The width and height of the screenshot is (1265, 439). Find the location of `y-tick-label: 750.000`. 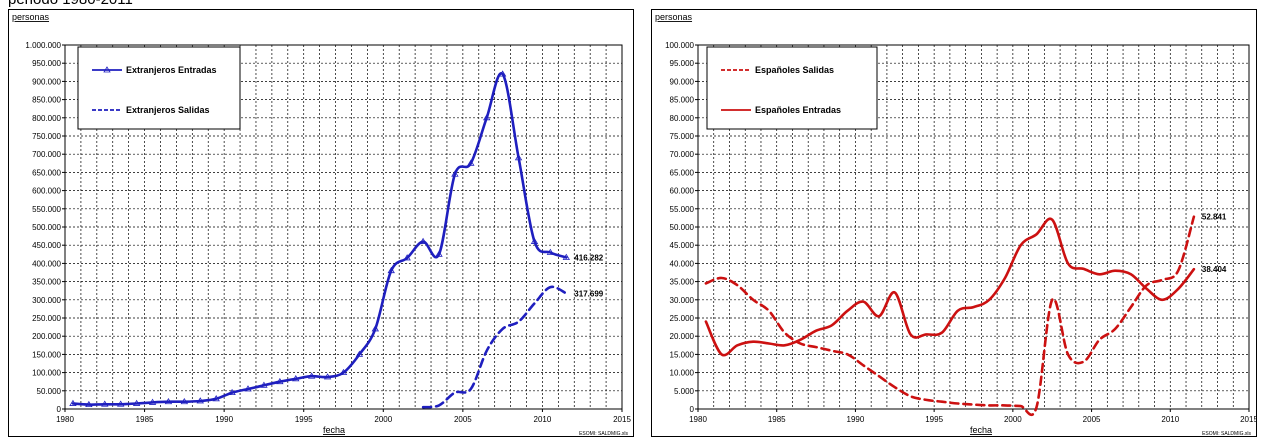

y-tick-label: 750.000 is located at coordinates (46, 136).